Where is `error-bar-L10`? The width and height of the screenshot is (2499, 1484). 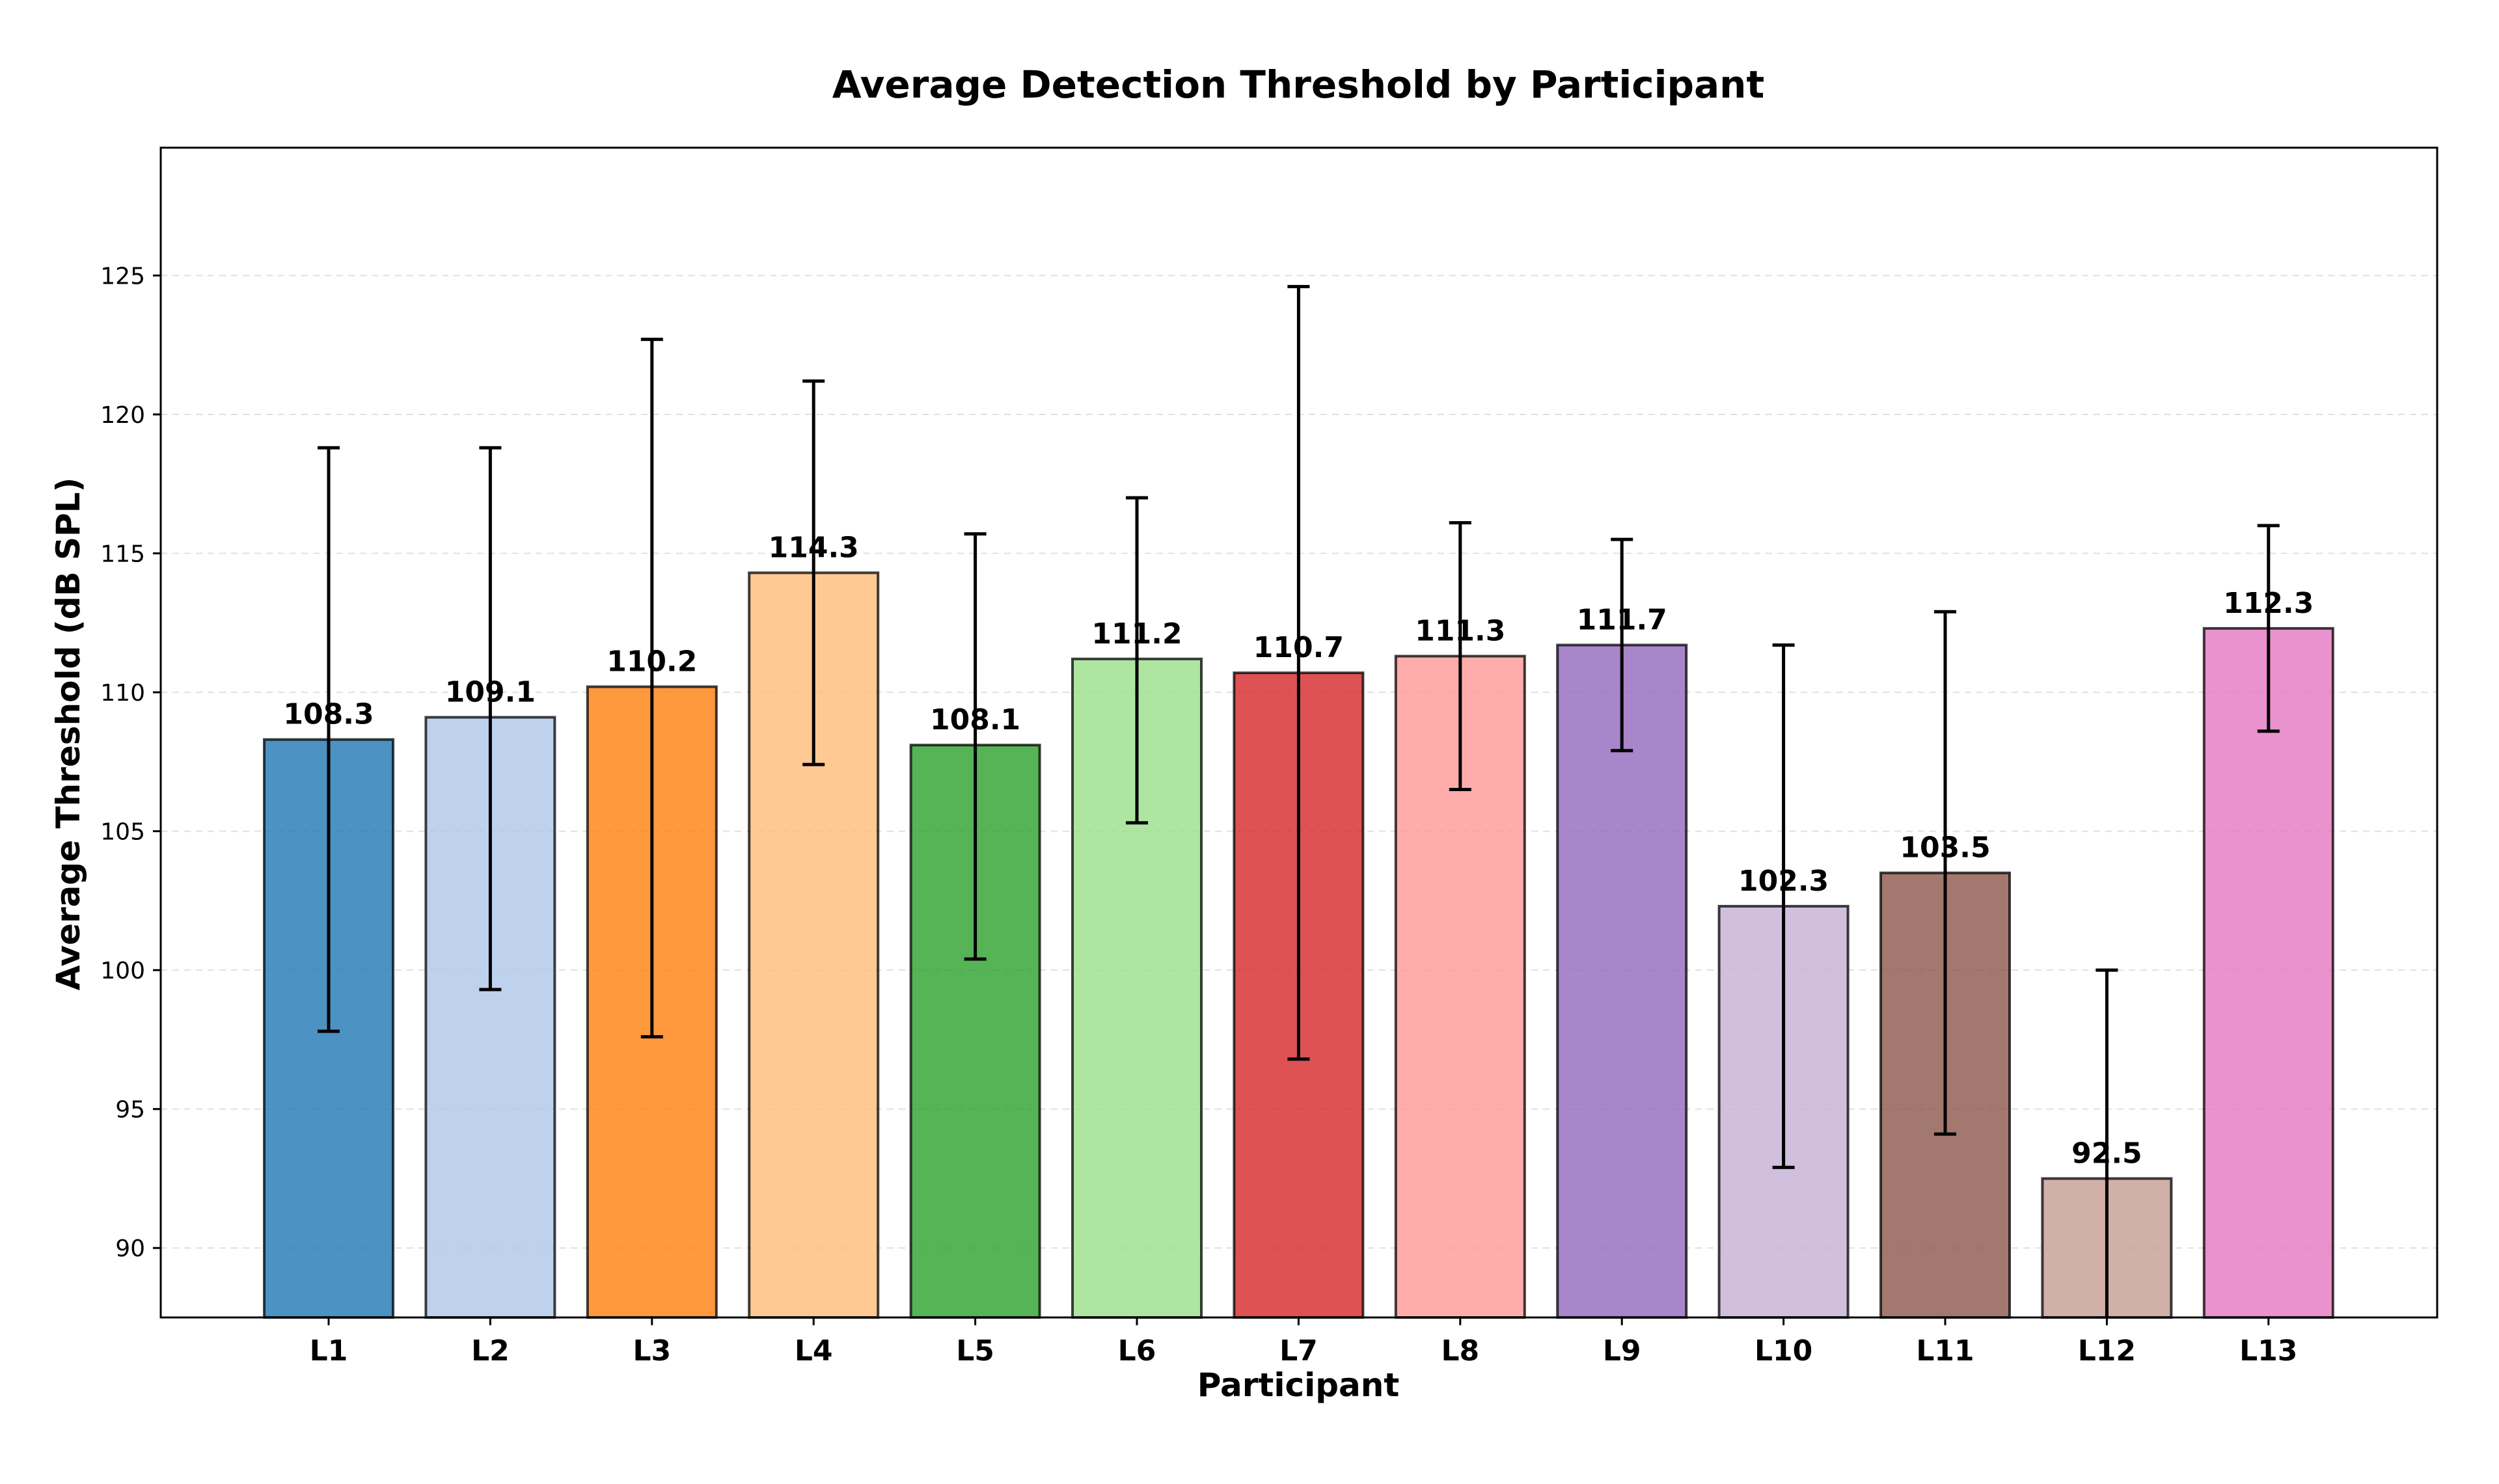
error-bar-L10 is located at coordinates (1783, 906).